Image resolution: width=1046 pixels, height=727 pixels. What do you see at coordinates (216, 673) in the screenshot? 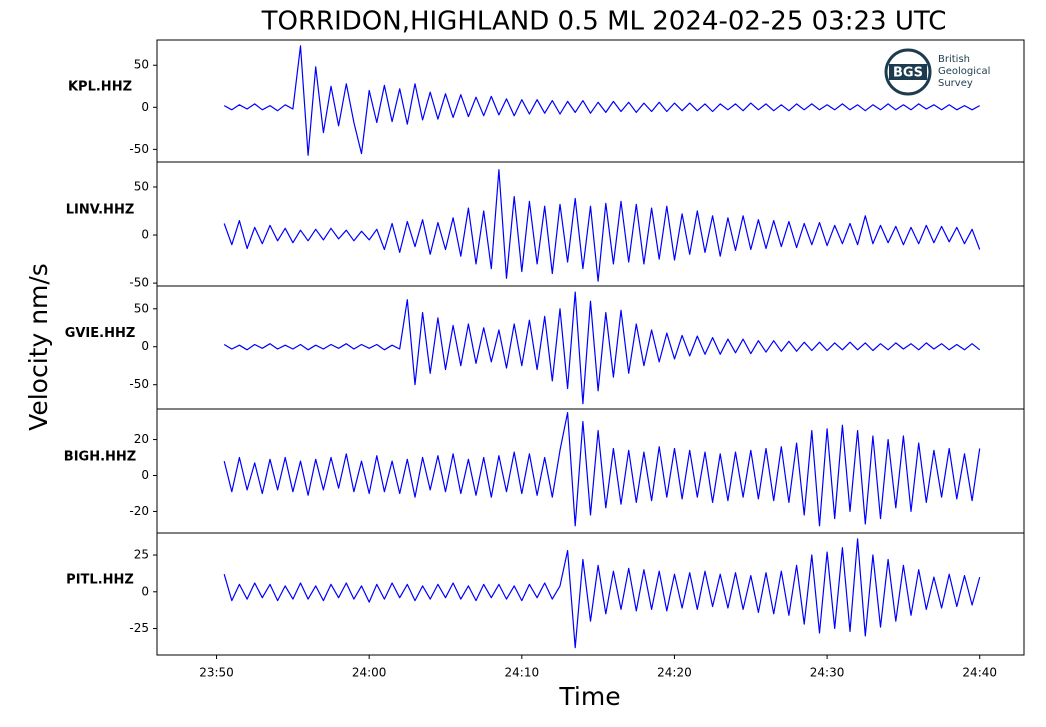
I see `x-tick-label: 23:50` at bounding box center [216, 673].